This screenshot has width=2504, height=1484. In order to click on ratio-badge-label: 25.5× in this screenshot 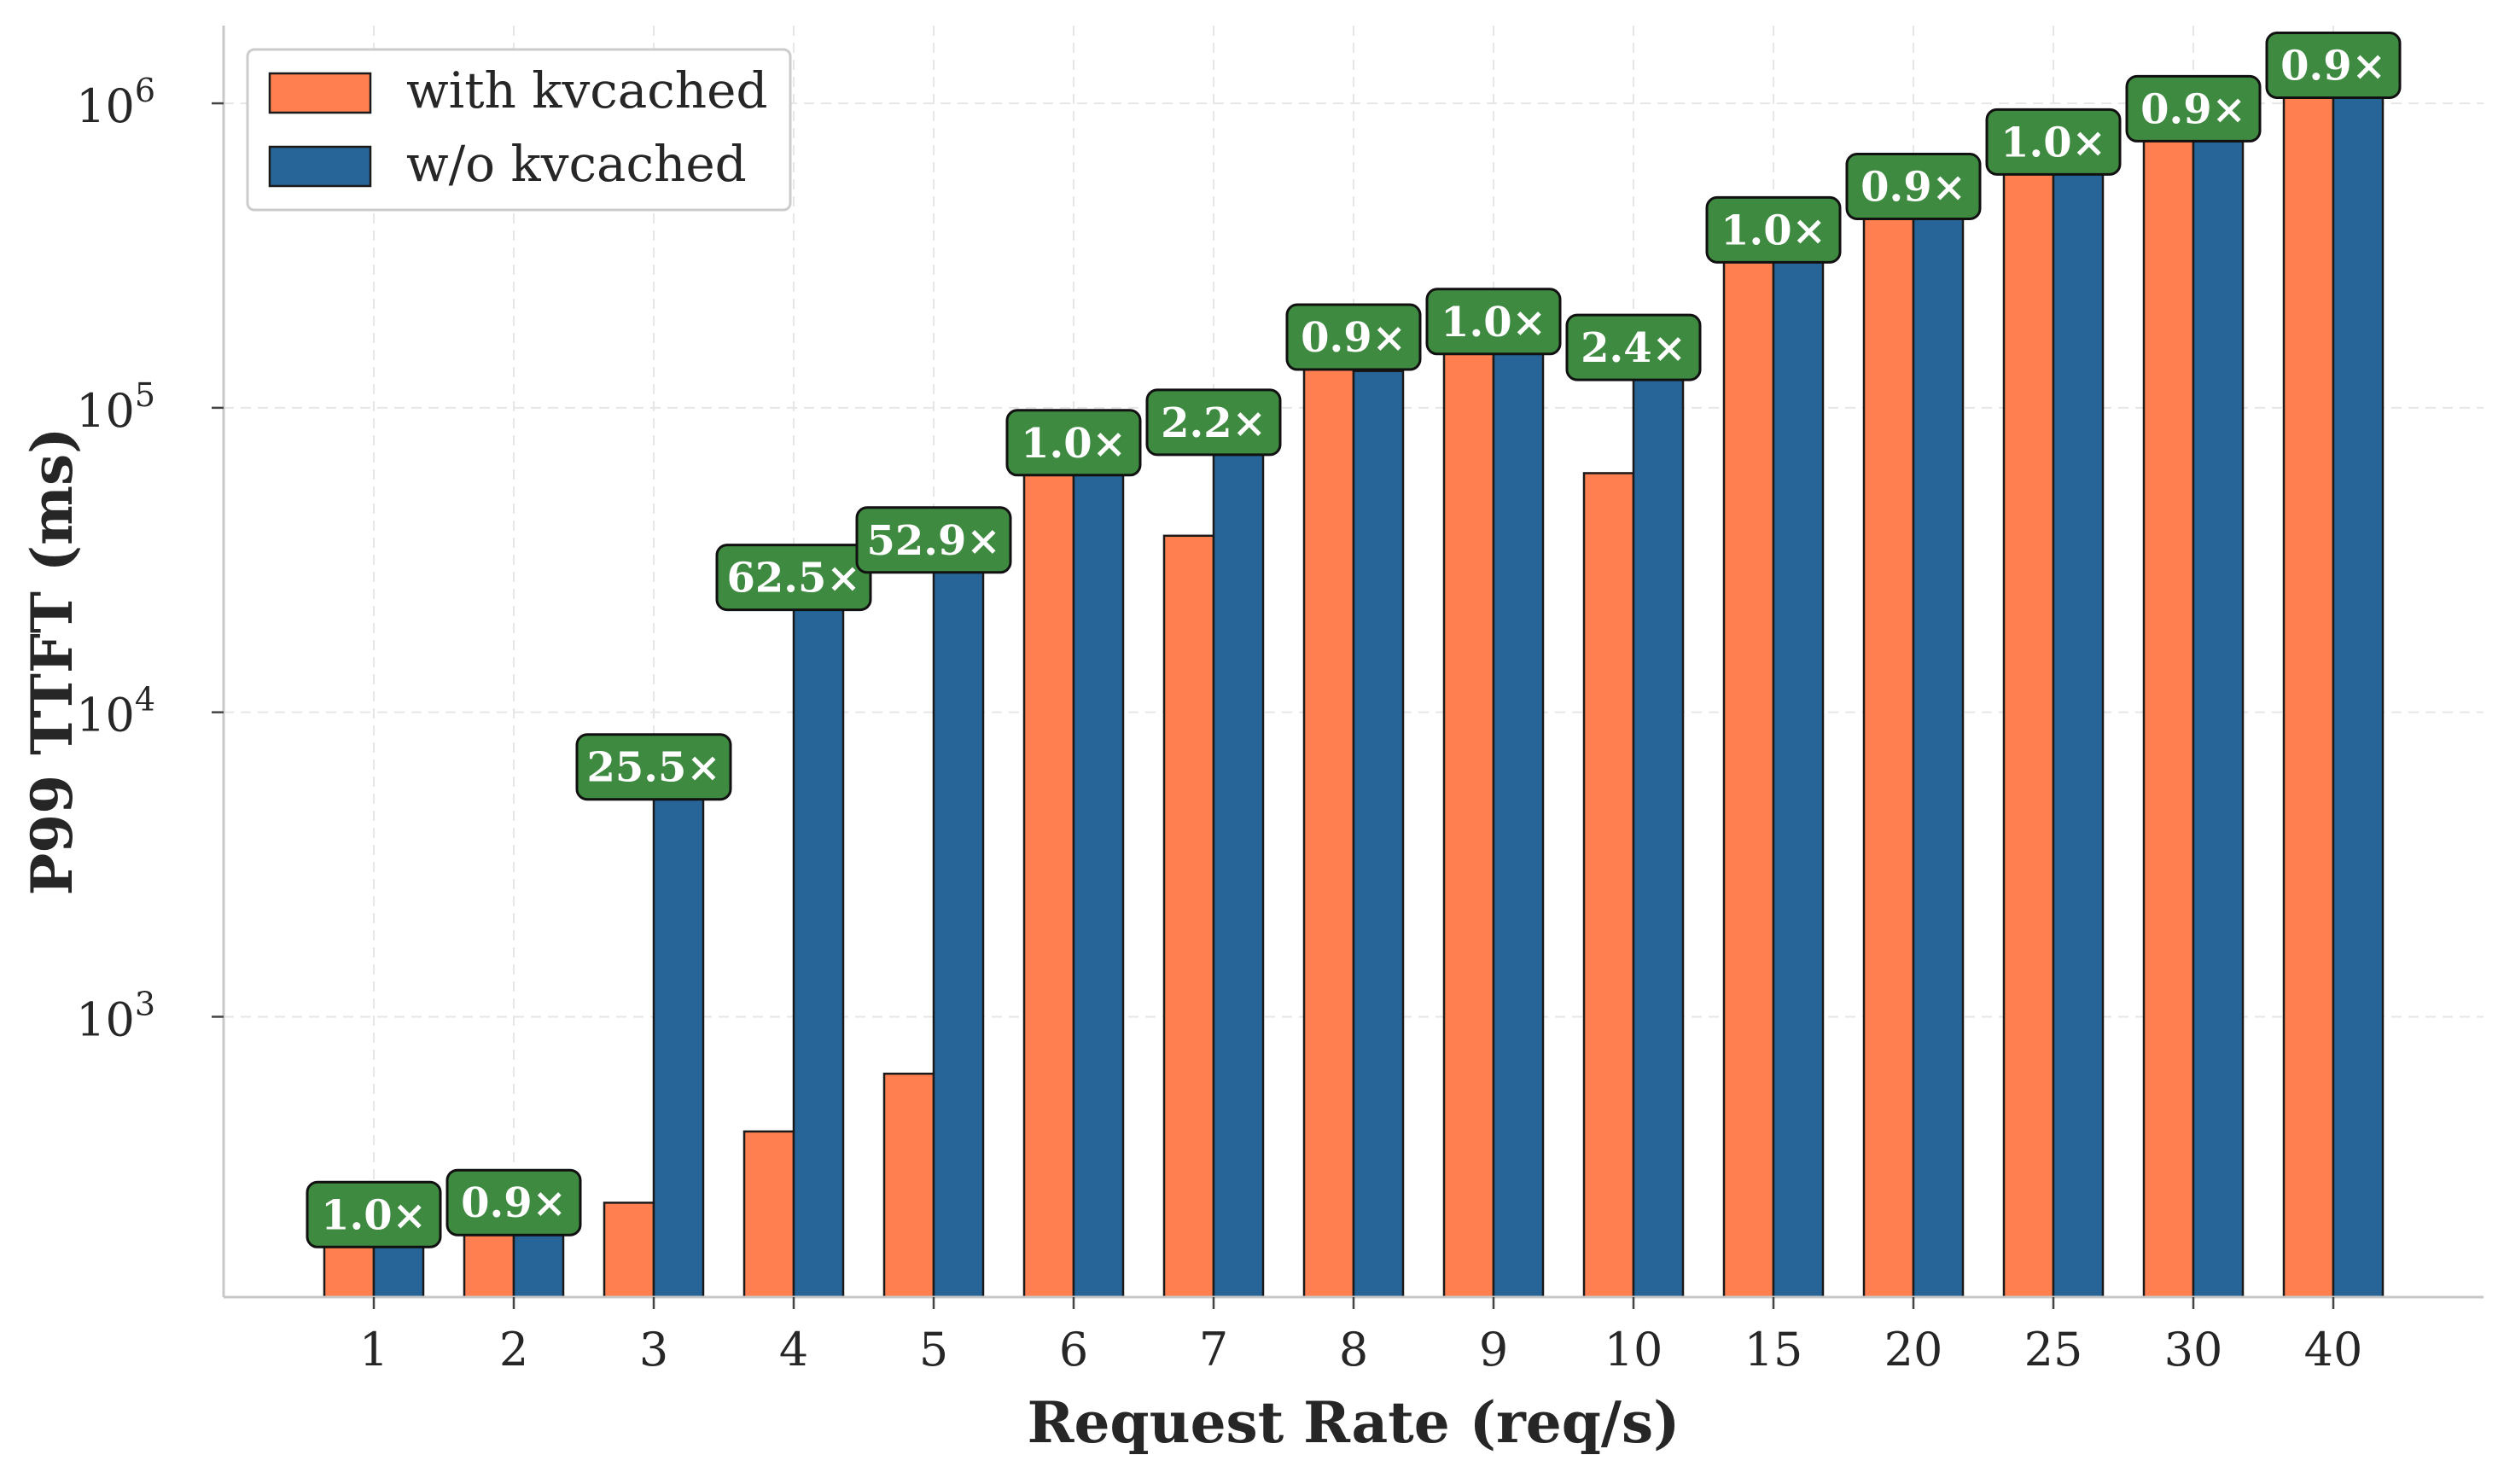, I will do `click(653, 768)`.